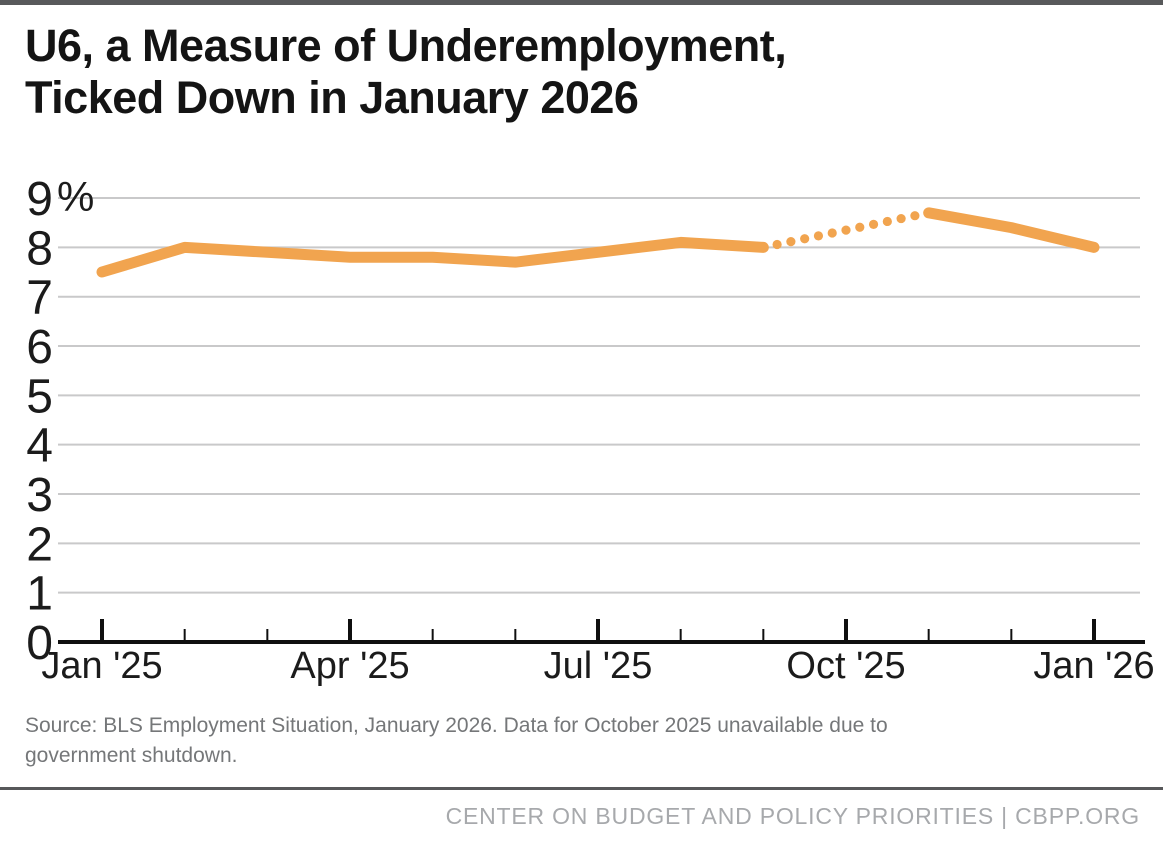 This screenshot has height=844, width=1163. Describe the element at coordinates (332, 97) in the screenshot. I see `chart-title-line2: Ticked Down in January 2026` at that location.